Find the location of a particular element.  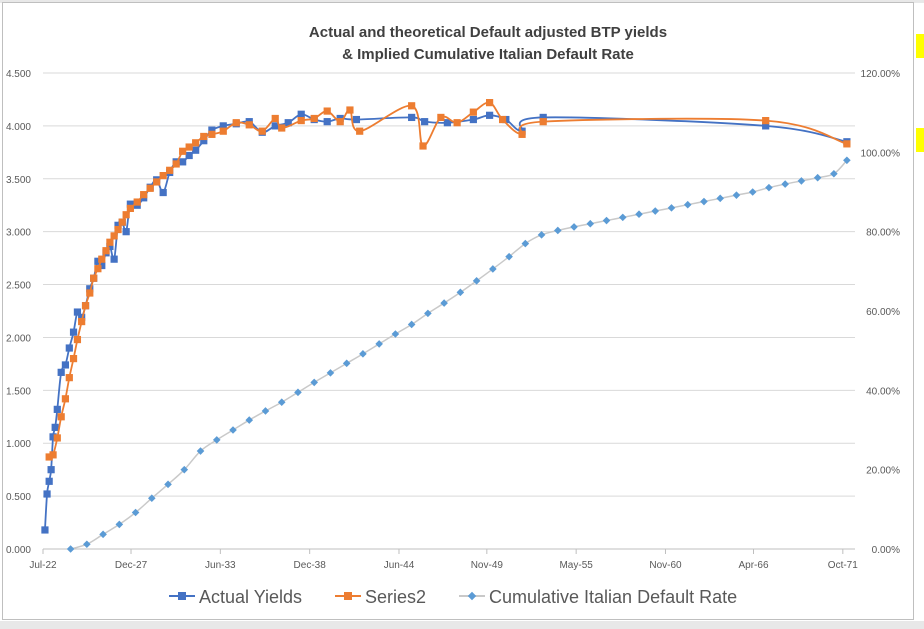

y-right-tick-label: 40.00% is located at coordinates (883, 391).